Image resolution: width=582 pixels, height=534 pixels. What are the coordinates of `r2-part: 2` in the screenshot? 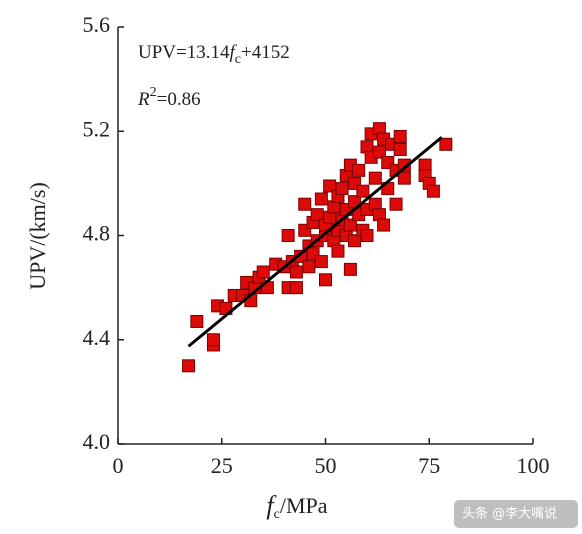 It's located at (153, 92).